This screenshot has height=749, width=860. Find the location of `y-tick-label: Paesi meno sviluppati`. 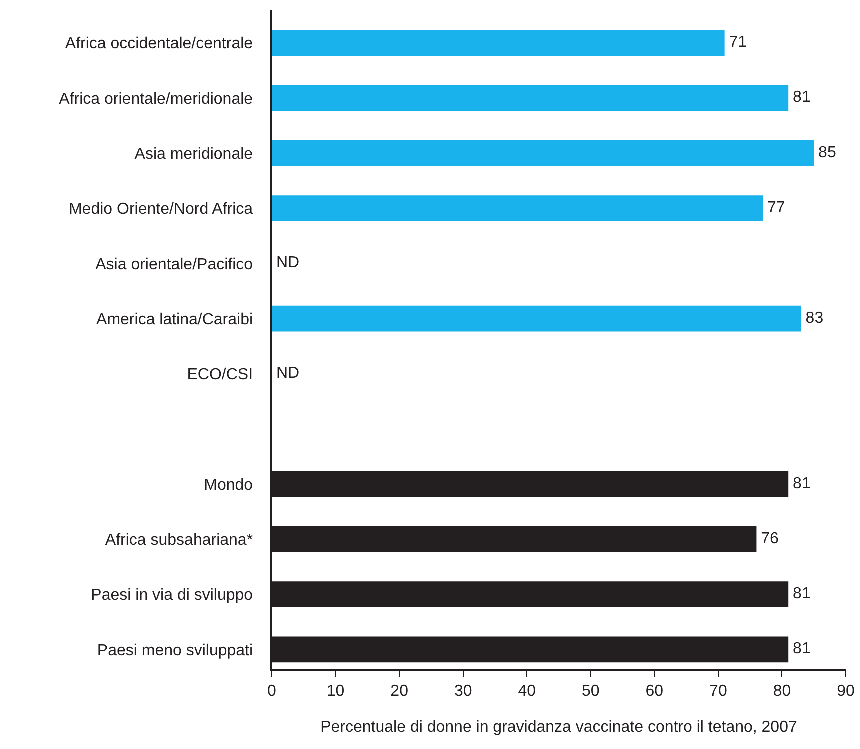

y-tick-label: Paesi meno sviluppati is located at coordinates (175, 651).